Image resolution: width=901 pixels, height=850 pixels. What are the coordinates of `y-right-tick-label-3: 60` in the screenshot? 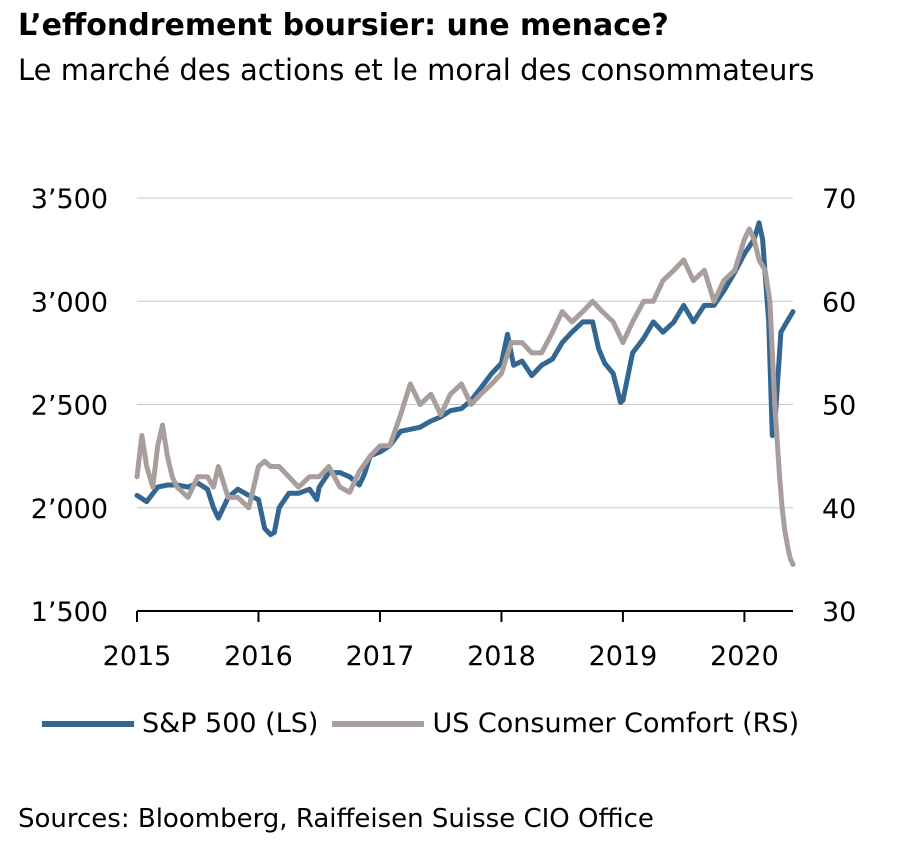 It's located at (839, 302).